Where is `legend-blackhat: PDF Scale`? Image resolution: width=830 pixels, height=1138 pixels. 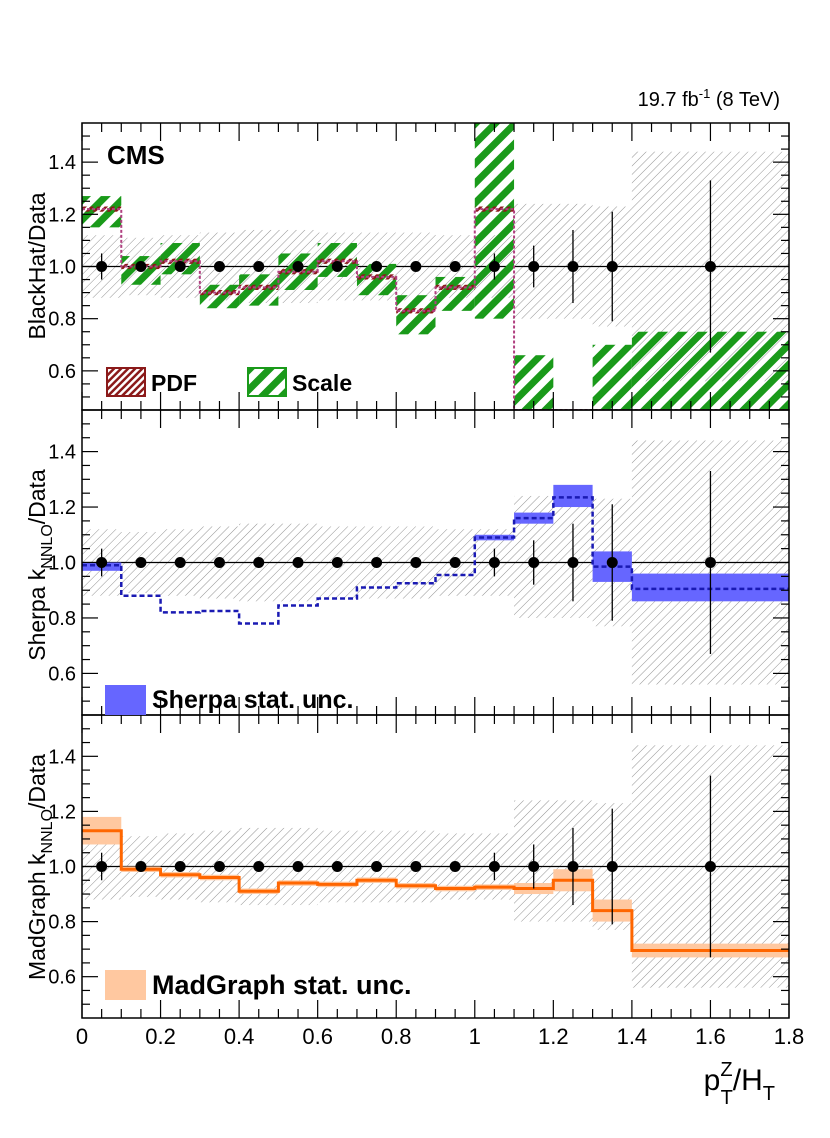
legend-blackhat: PDF Scale is located at coordinates (229, 382).